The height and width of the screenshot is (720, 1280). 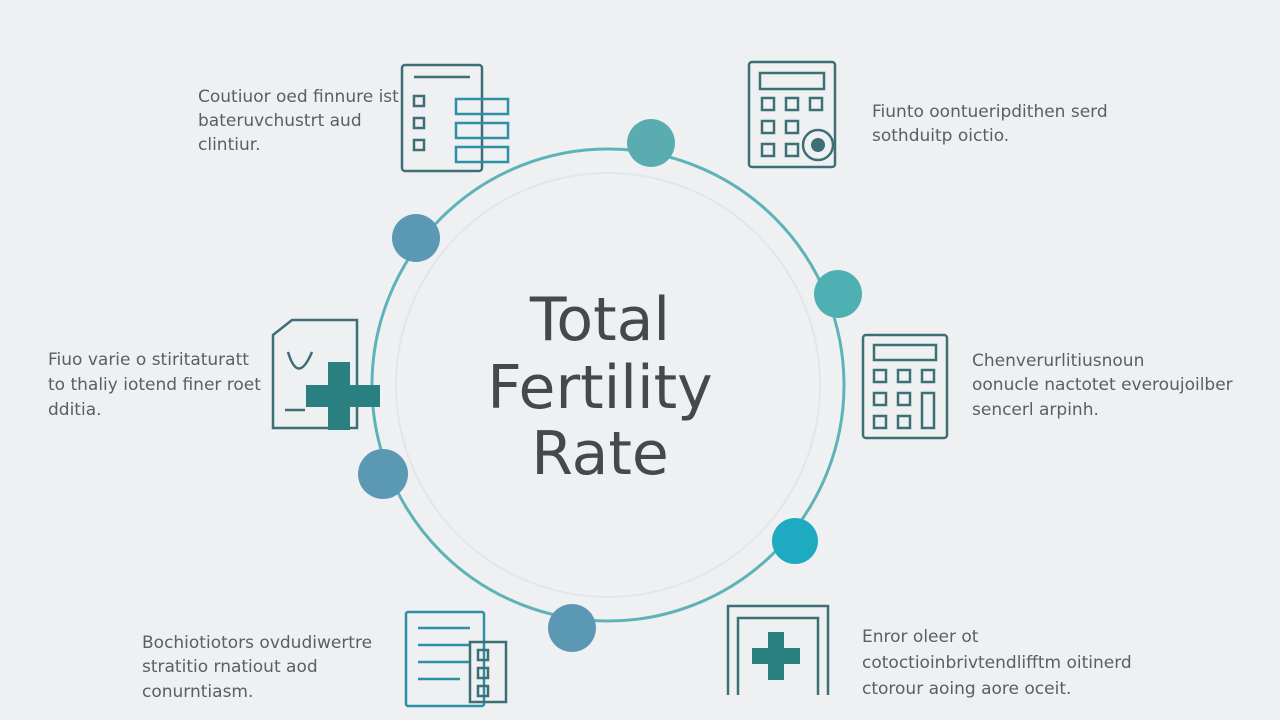 I want to click on text-line: conurntiasm., so click(x=197, y=692).